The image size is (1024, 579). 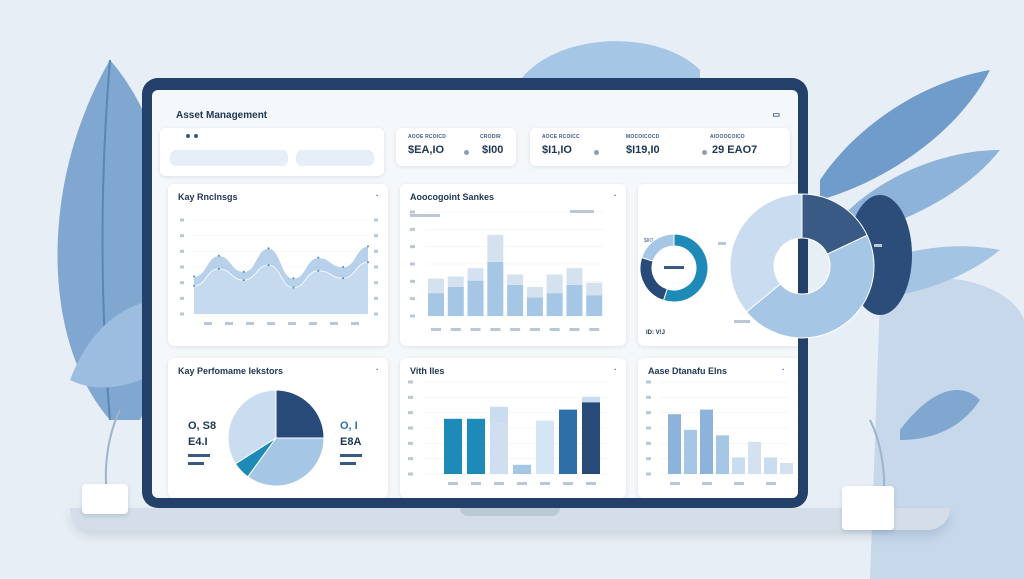 What do you see at coordinates (643, 137) in the screenshot?
I see `stat-label: MOCOICOCD` at bounding box center [643, 137].